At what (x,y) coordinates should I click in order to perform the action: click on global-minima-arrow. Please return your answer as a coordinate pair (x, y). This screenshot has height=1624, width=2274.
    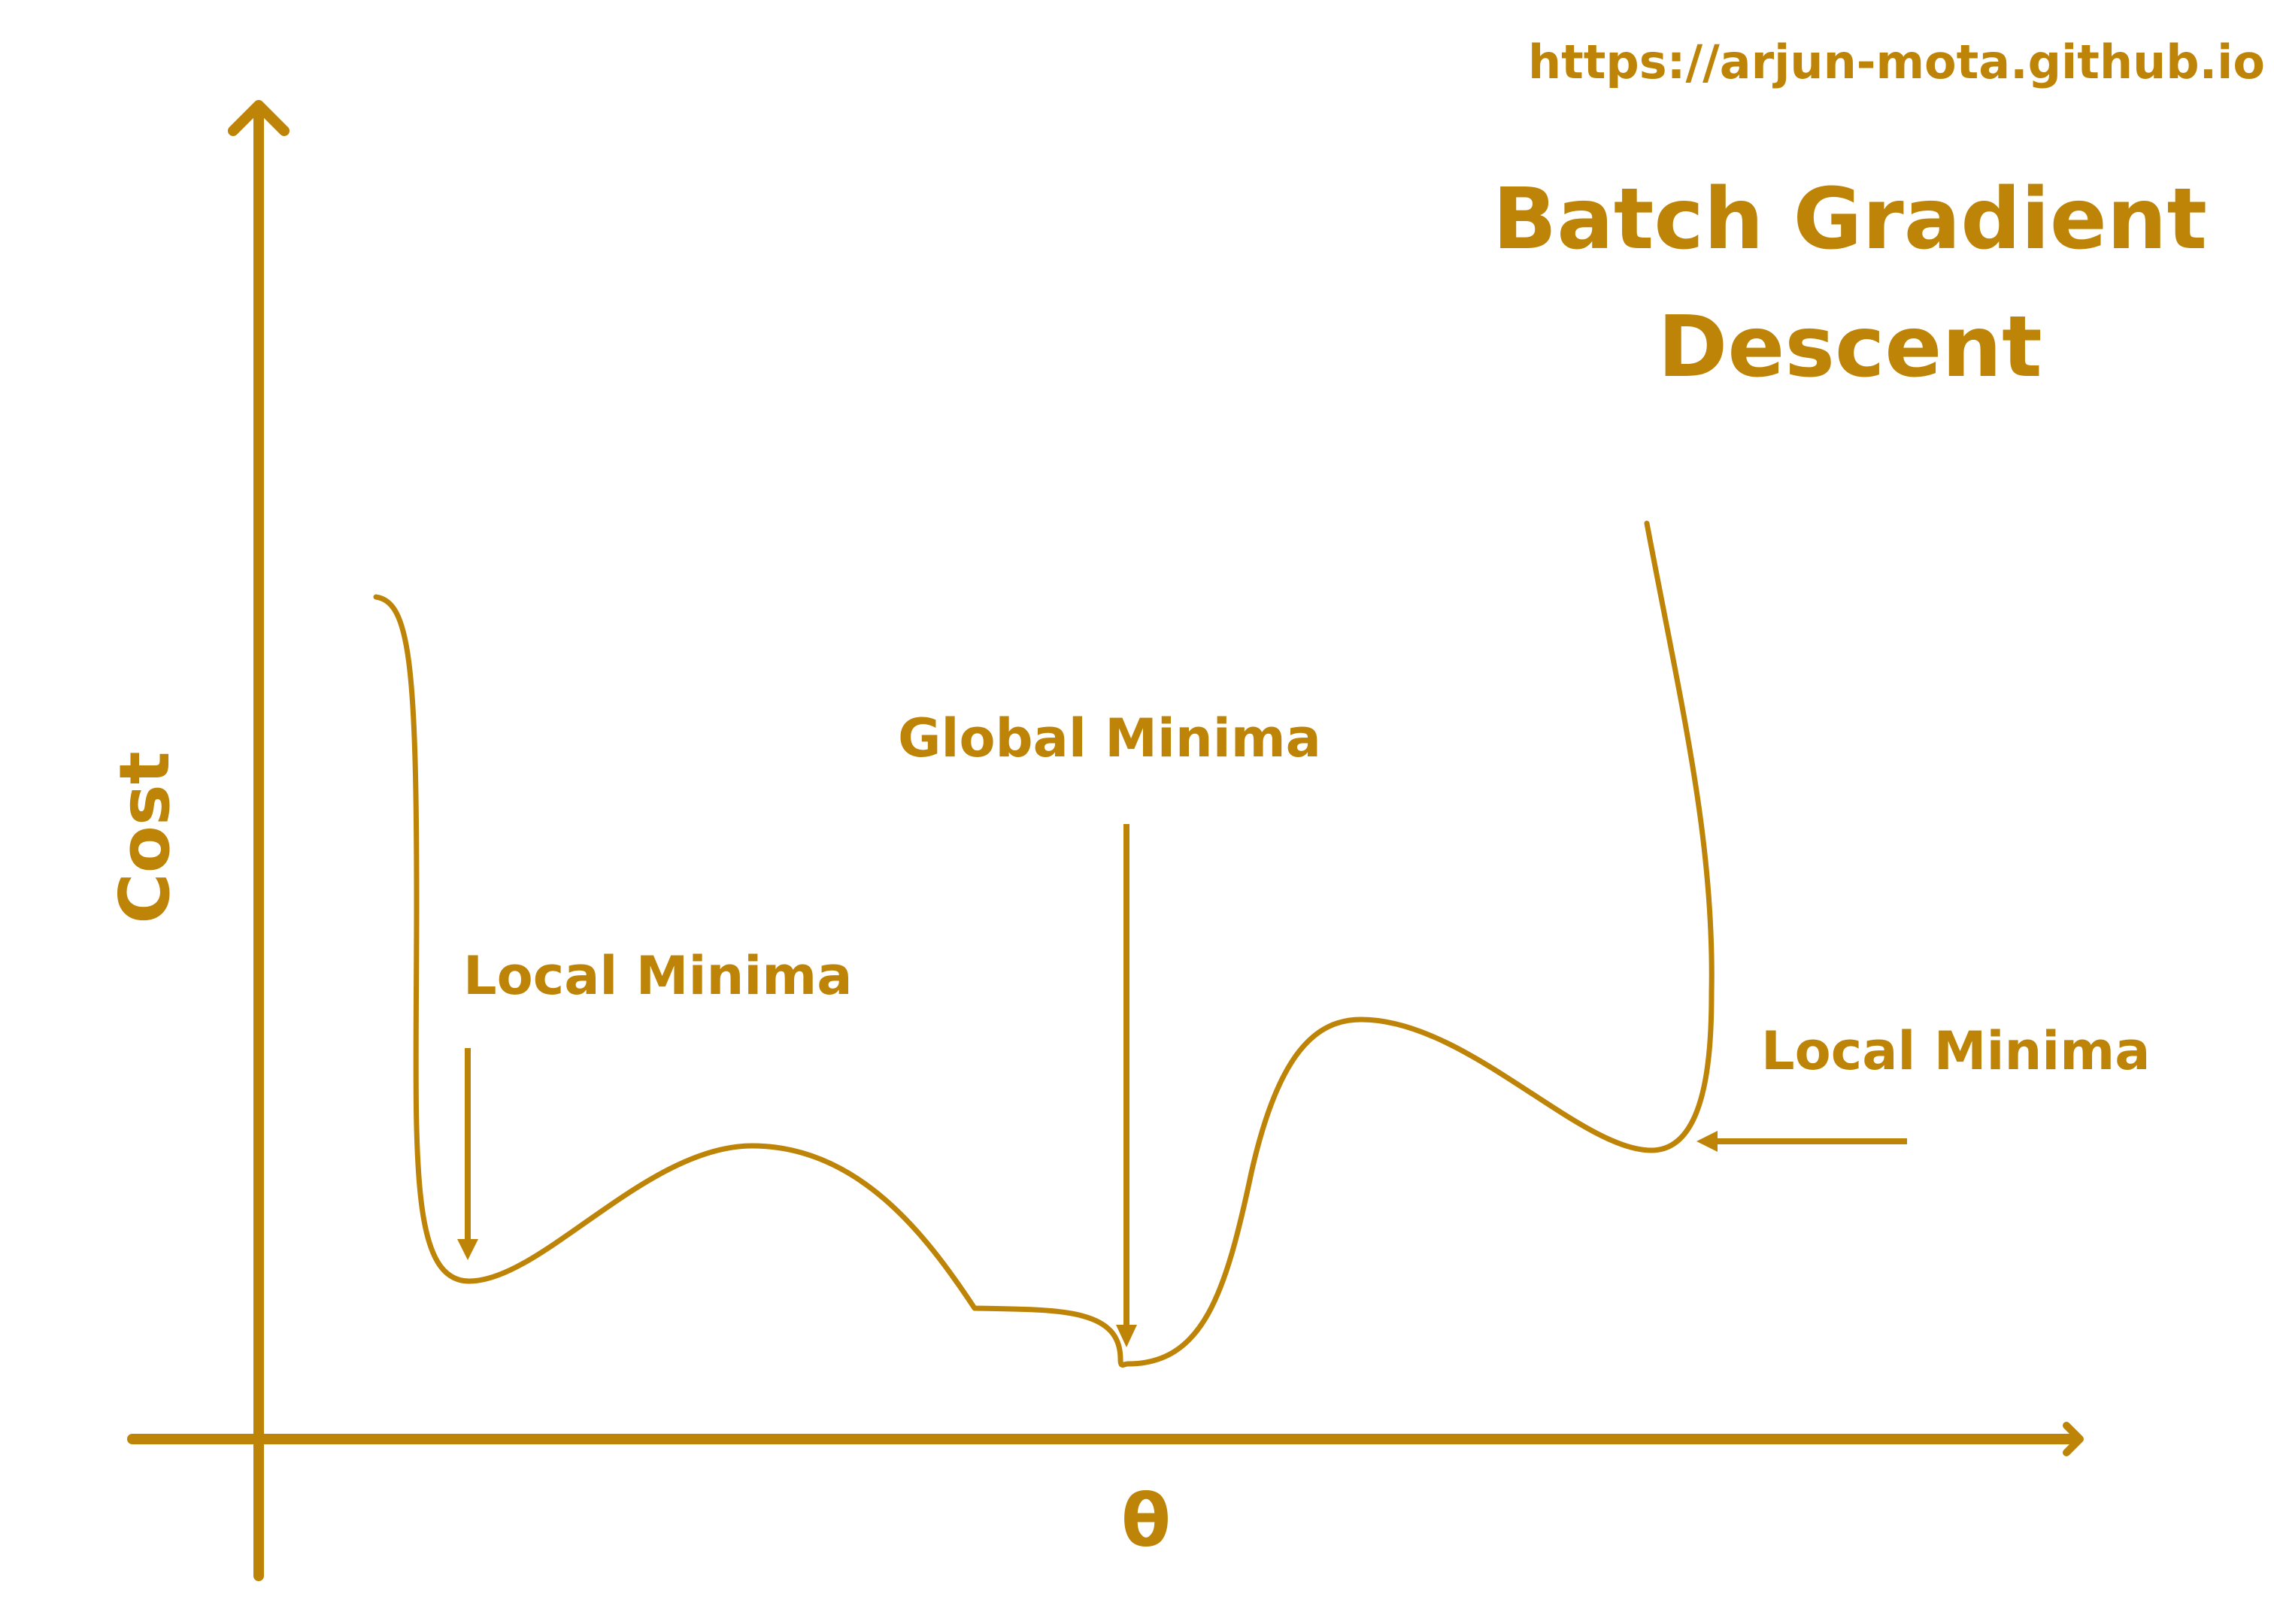
    Looking at the image, I should click on (1126, 1085).